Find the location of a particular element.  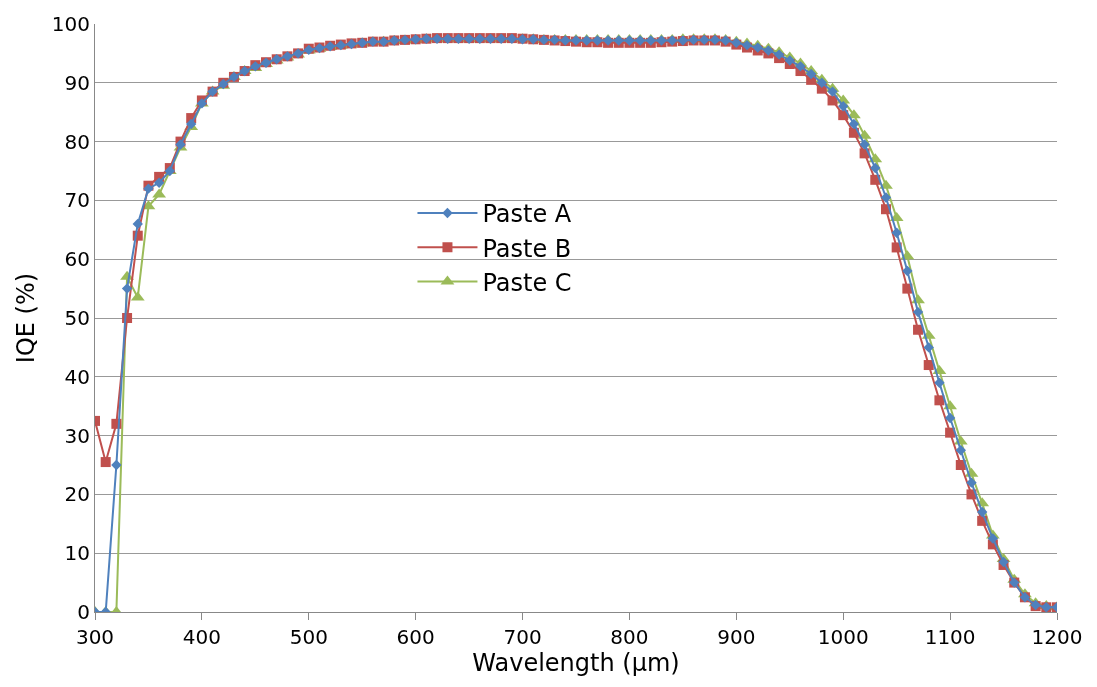

legend-label: Paste B is located at coordinates (527, 248).